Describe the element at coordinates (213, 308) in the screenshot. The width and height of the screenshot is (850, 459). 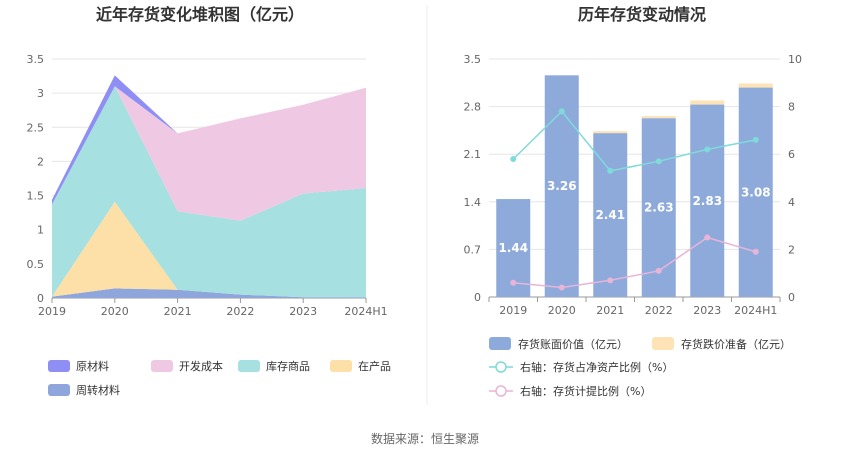
I see `left-x-axis: 2019 2020 2021 2022 2023 2024H1` at that location.